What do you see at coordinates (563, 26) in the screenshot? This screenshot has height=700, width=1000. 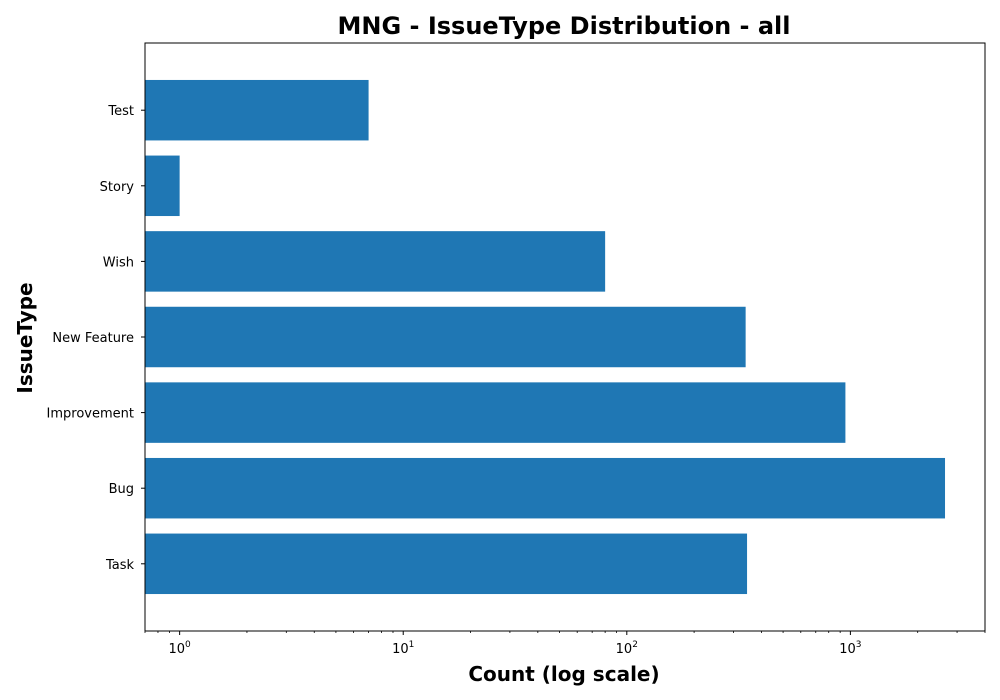 I see `chart-title: MNG - IssueType Distribution - all` at bounding box center [563, 26].